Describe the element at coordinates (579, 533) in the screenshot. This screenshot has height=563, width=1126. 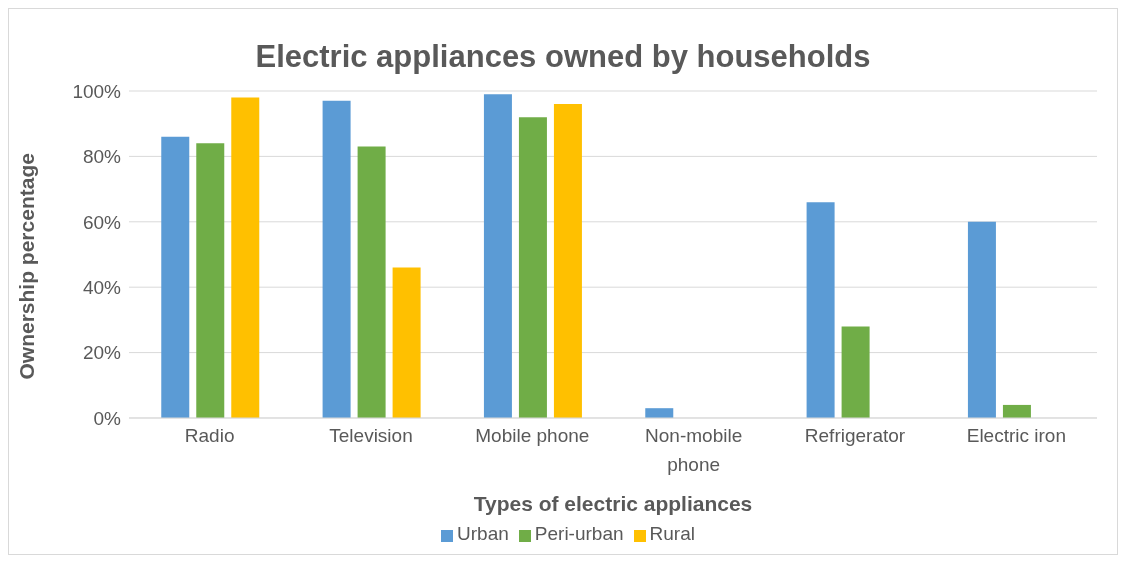
I see `legend-label: Peri-urban` at that location.